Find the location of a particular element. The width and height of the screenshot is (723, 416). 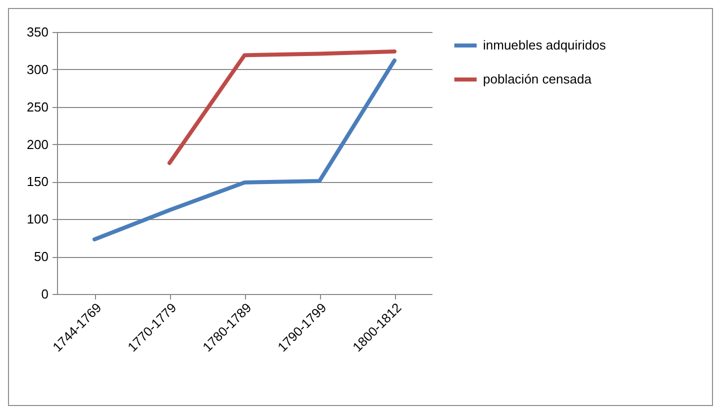

line-series is located at coordinates (282, 107).